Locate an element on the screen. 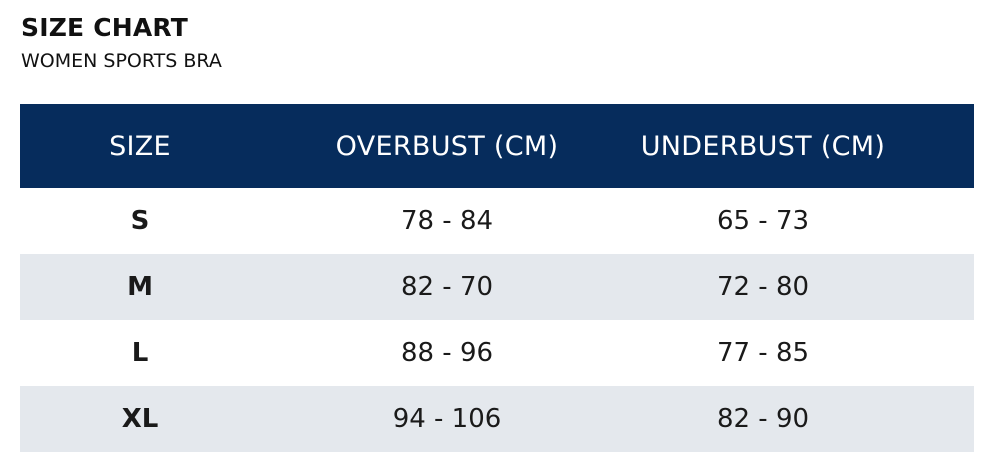 Image resolution: width=997 pixels, height=473 pixels. header-underbust: UNDERBUST (CM) is located at coordinates (763, 146).